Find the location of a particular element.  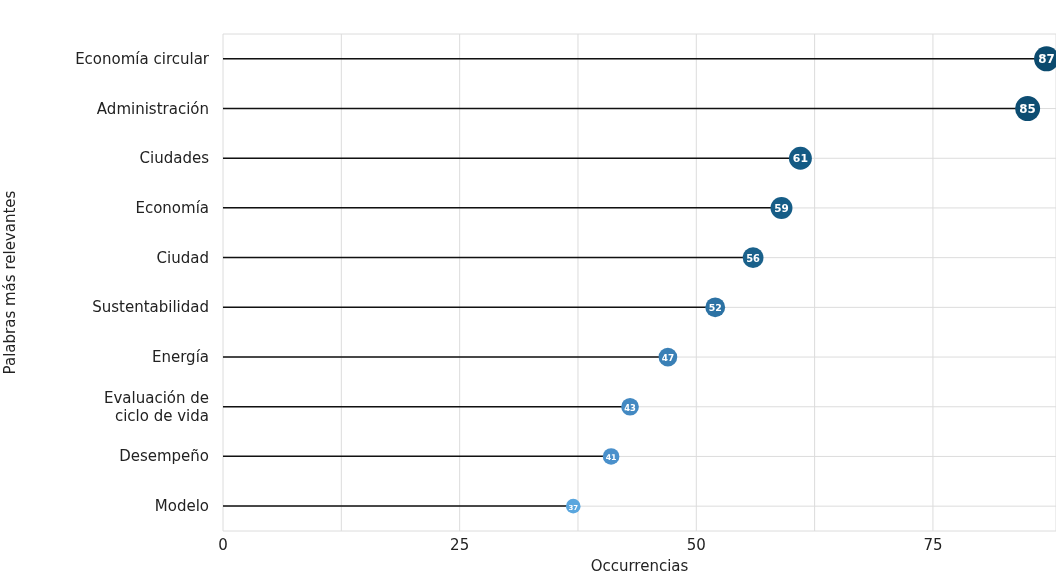

x-tick-label: 0 is located at coordinates (223, 544).